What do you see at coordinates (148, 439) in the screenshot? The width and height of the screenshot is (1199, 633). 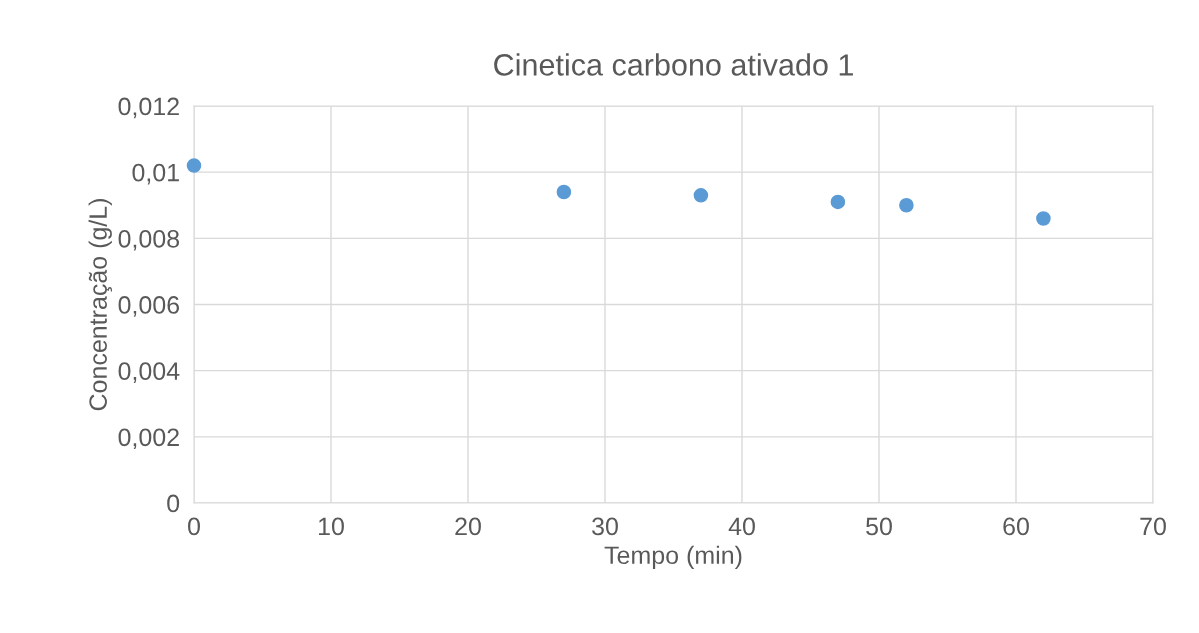 I see `y-tick-label: 0,002` at bounding box center [148, 439].